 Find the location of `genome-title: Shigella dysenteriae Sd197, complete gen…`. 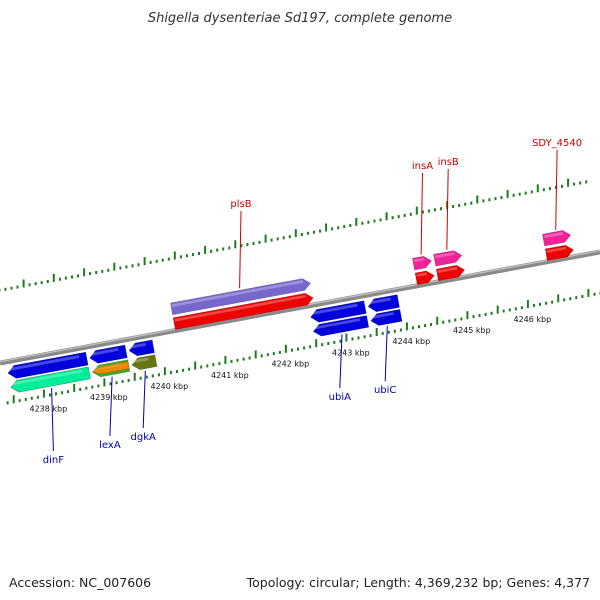

genome-title: Shigella dysenteriae Sd197, complete gen… is located at coordinates (300, 18).